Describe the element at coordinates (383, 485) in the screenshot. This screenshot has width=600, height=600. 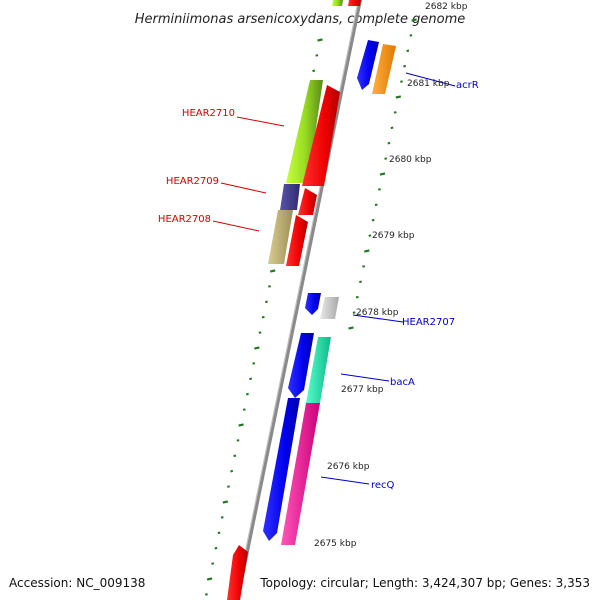
I see `gene-label-recQ: recQ` at that location.